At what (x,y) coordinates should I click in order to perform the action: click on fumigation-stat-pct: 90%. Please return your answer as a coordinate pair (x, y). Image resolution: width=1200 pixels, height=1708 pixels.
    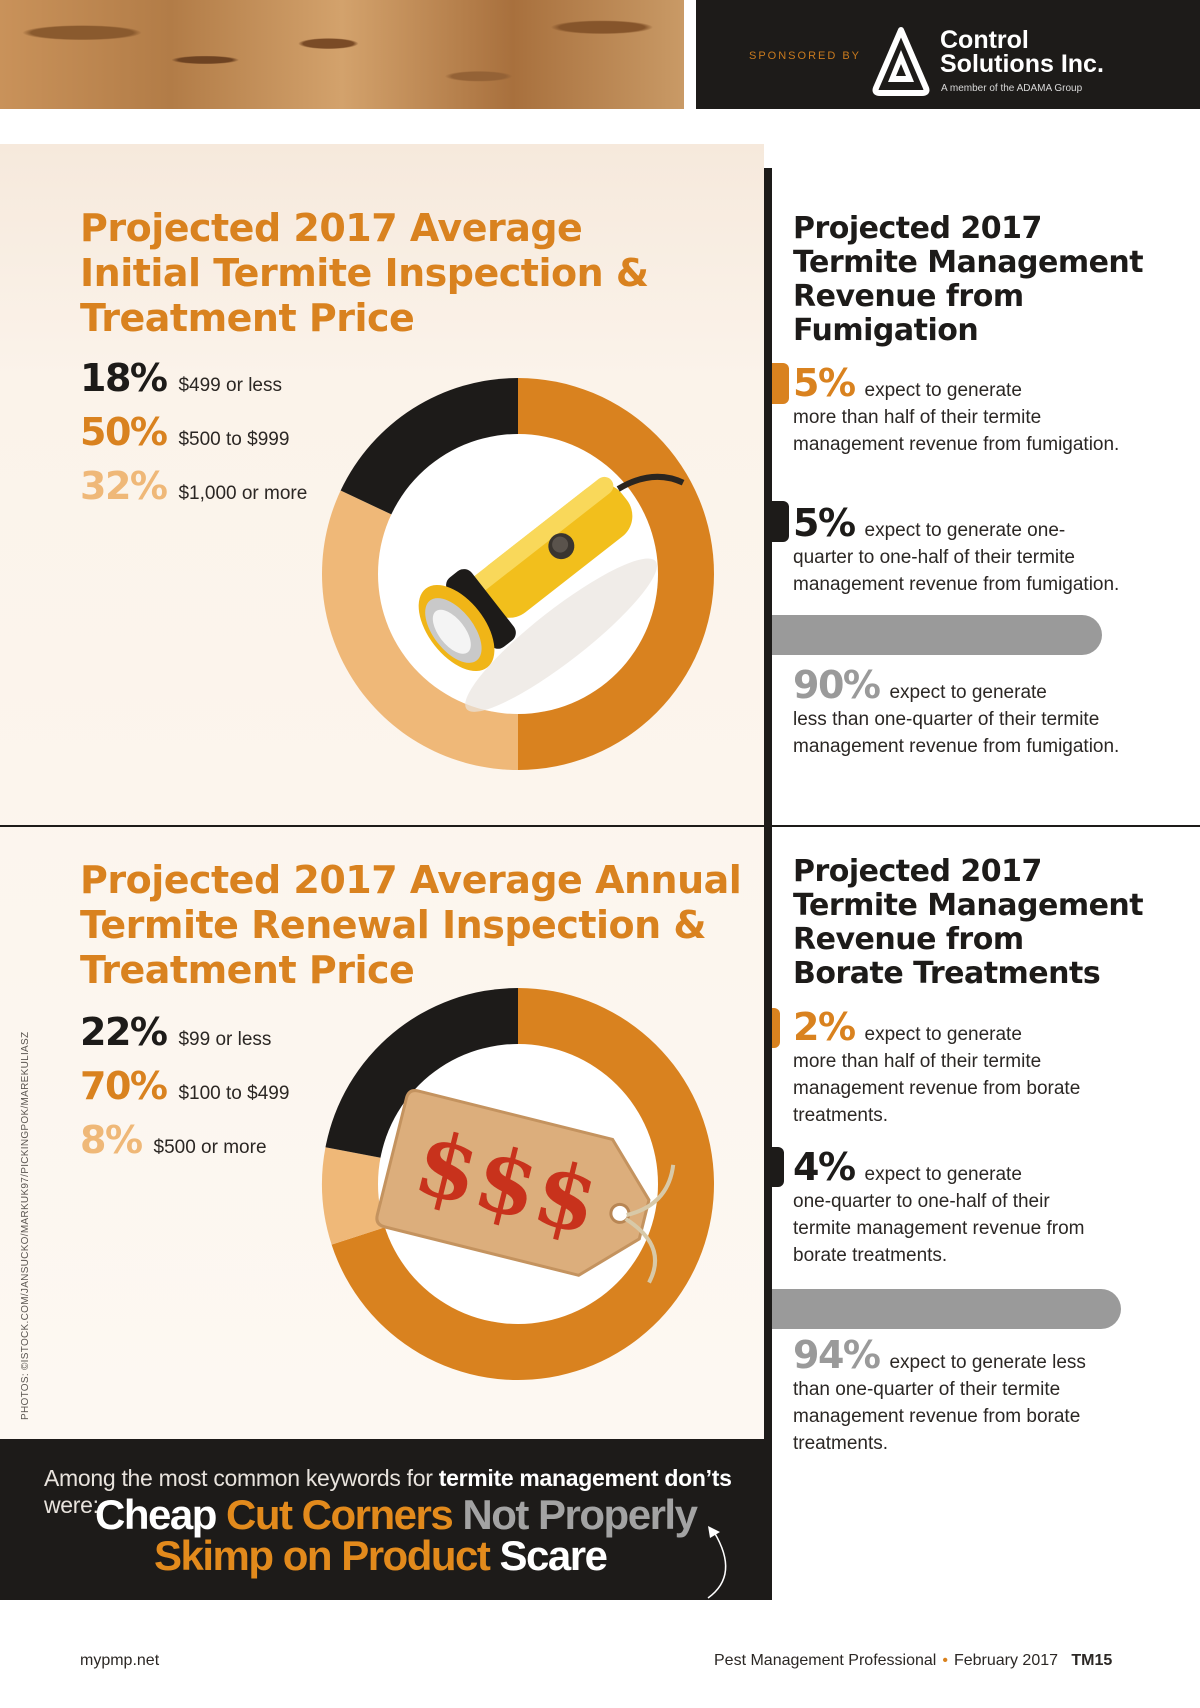
    Looking at the image, I should click on (837, 685).